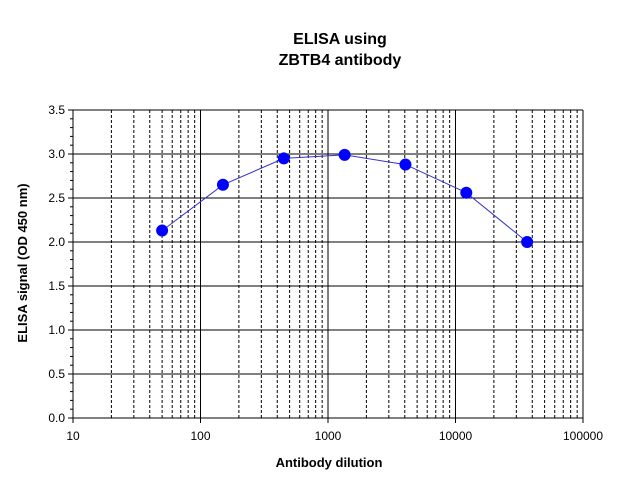 This screenshot has height=486, width=624. What do you see at coordinates (340, 60) in the screenshot?
I see `chart-title-line-2: ZBTB4 antibody` at bounding box center [340, 60].